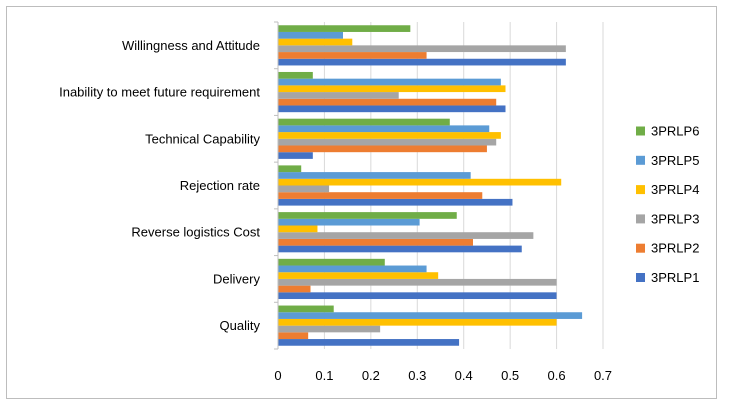 The height and width of the screenshot is (407, 729). I want to click on category-label: Inability to meet future requirement, so click(159, 92).